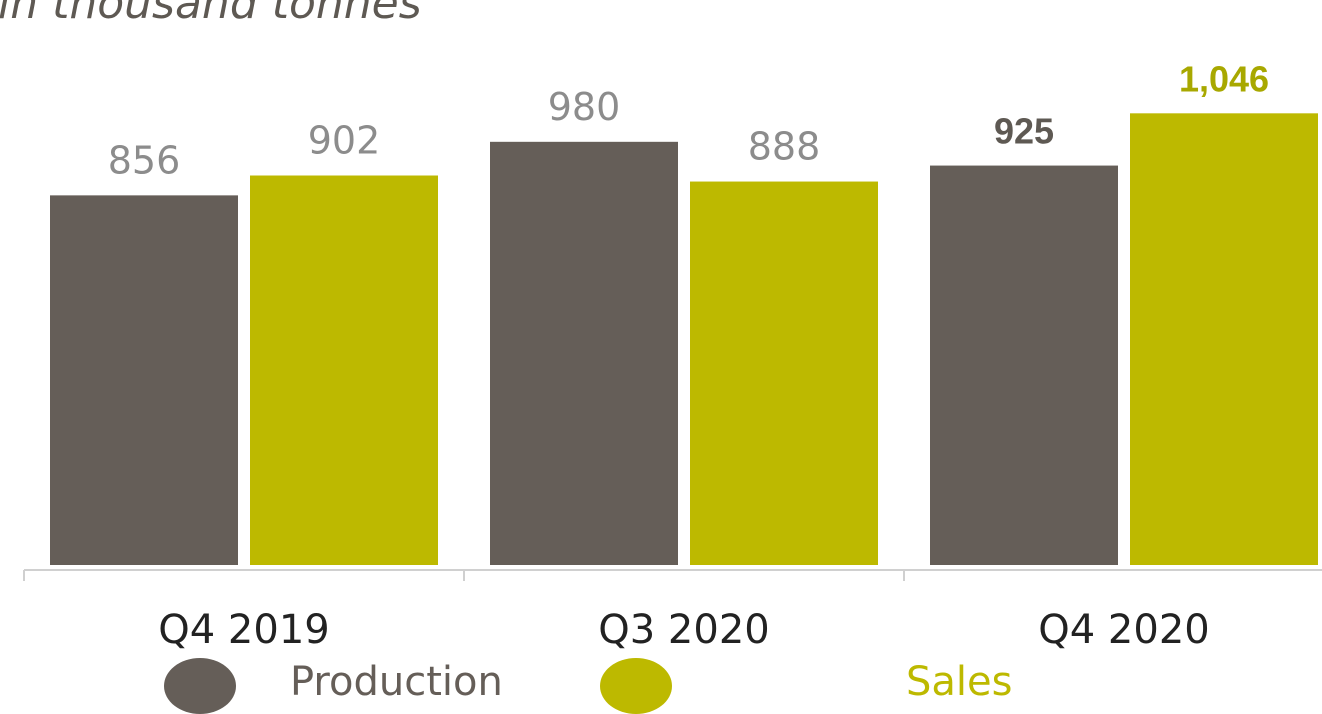  Describe the element at coordinates (1224, 339) in the screenshot. I see `bar-sales-q4-2020` at that location.